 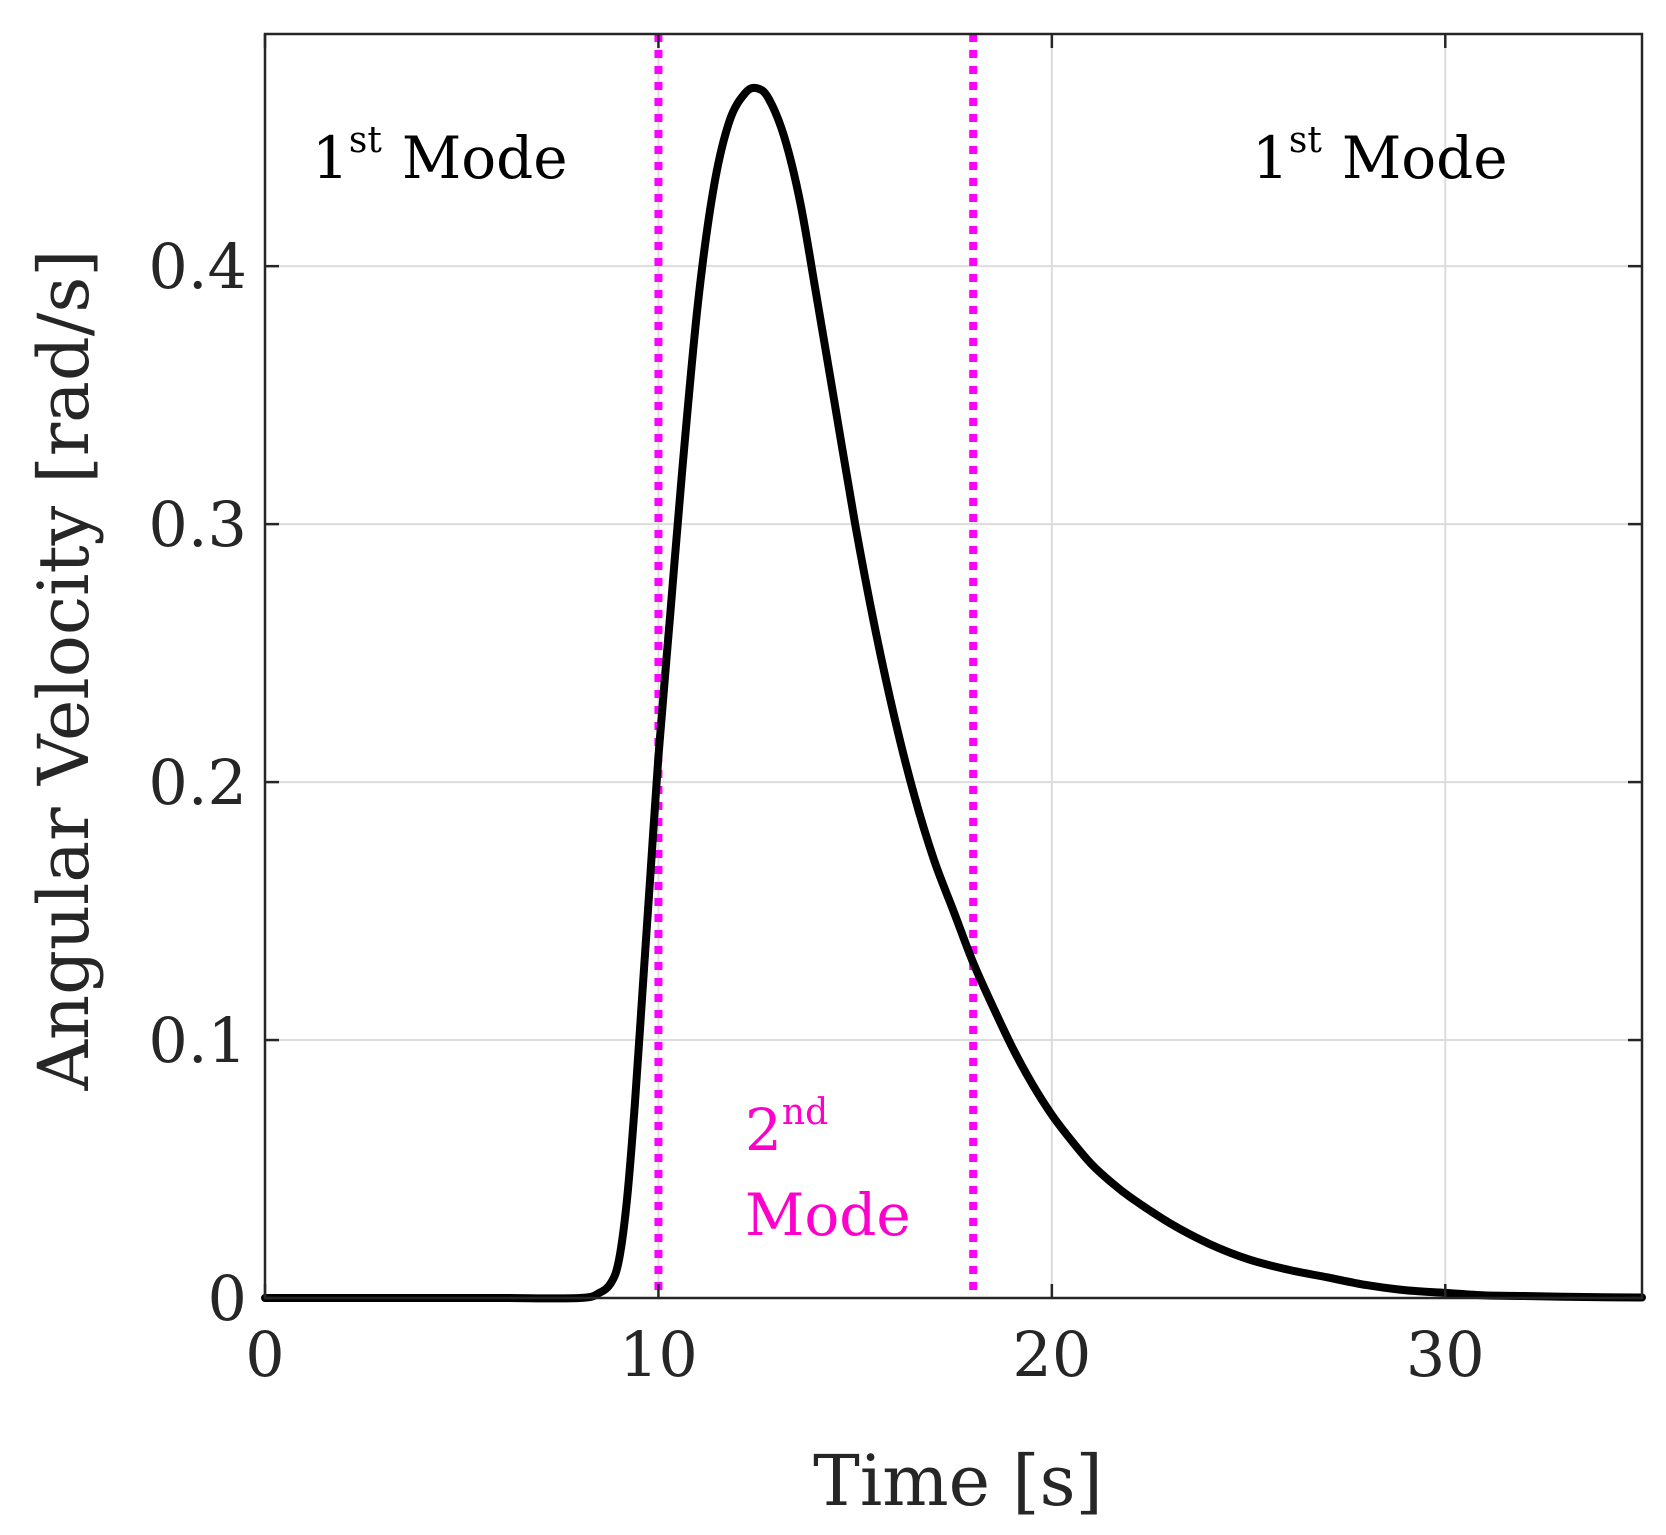 I want to click on y-tick-label: 0, so click(x=227, y=1298).